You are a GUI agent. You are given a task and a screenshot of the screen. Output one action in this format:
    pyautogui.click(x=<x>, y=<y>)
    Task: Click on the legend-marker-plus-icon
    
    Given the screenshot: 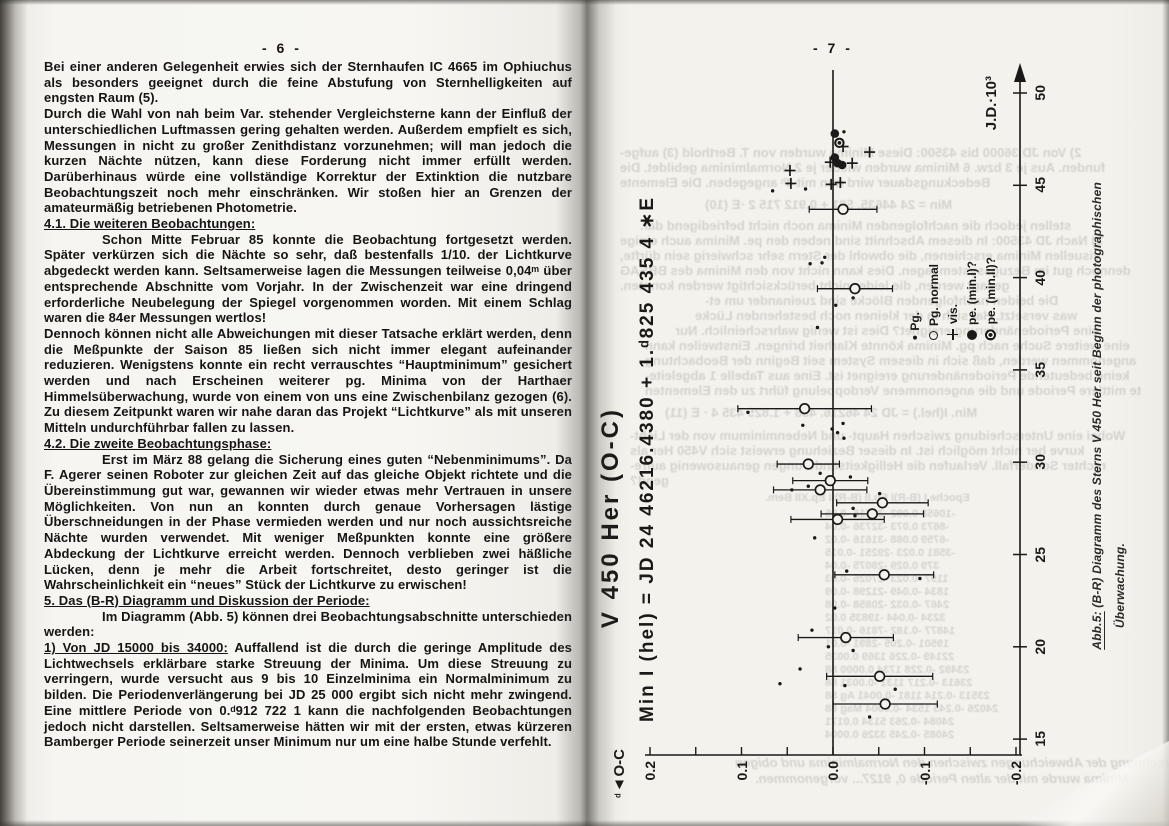 What is the action you would take?
    pyautogui.click(x=953, y=334)
    